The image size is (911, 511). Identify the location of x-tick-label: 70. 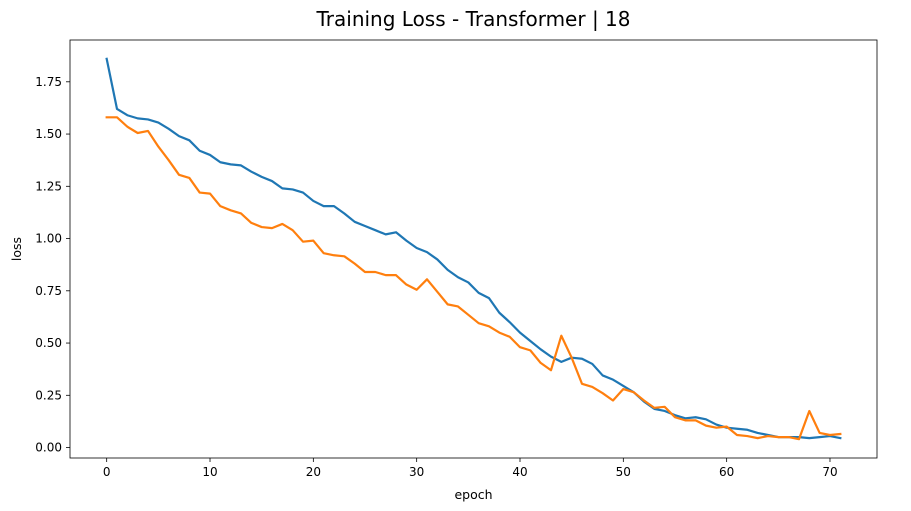
(829, 472).